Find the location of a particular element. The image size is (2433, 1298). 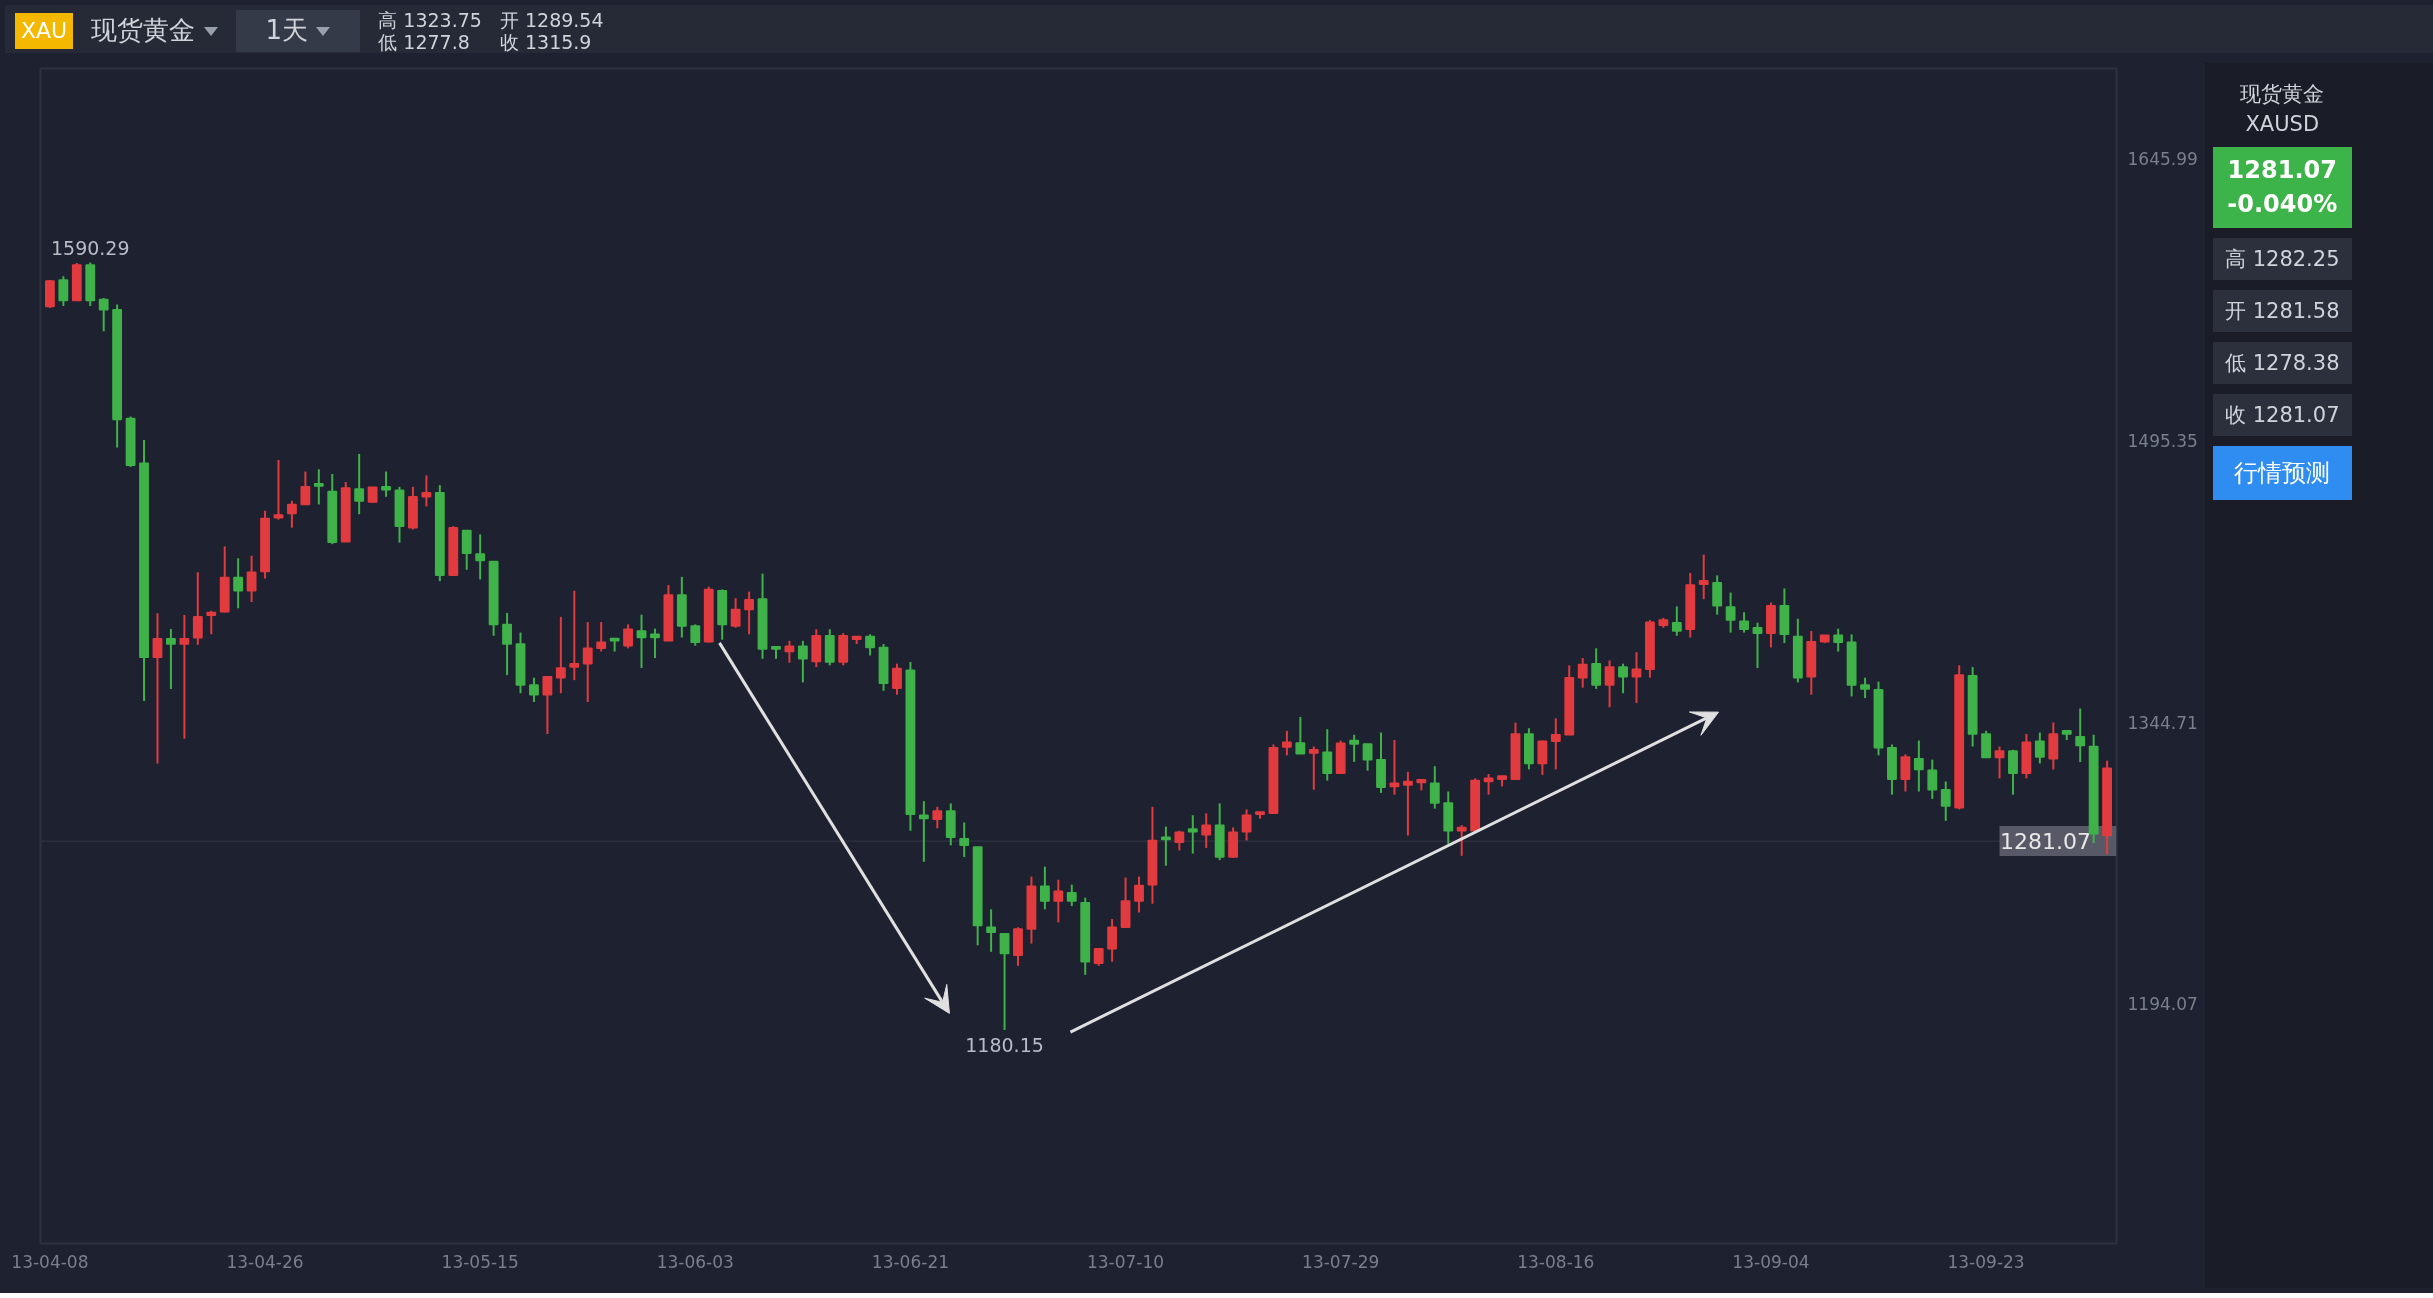

x-tick-label: 13-06-03 is located at coordinates (695, 1261).